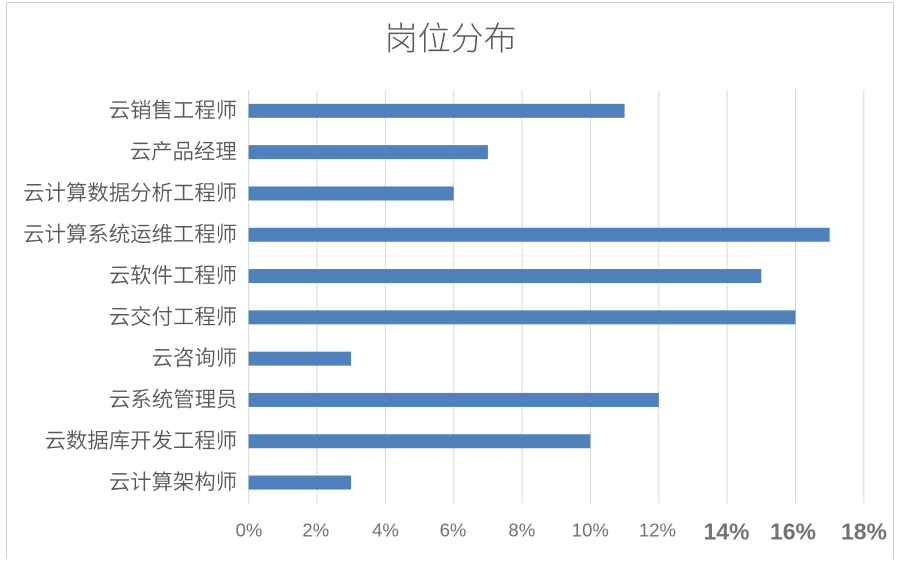  What do you see at coordinates (521, 530) in the screenshot?
I see `svg-text: 8%` at bounding box center [521, 530].